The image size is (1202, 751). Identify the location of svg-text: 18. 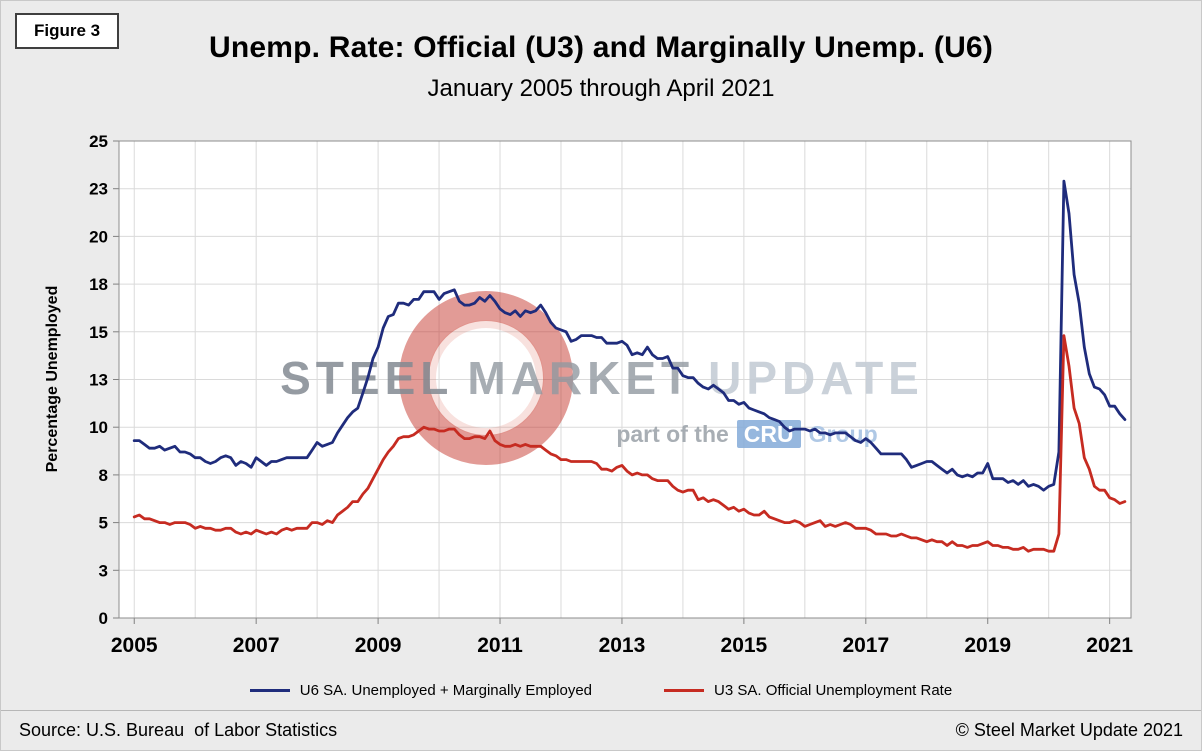
(98, 284).